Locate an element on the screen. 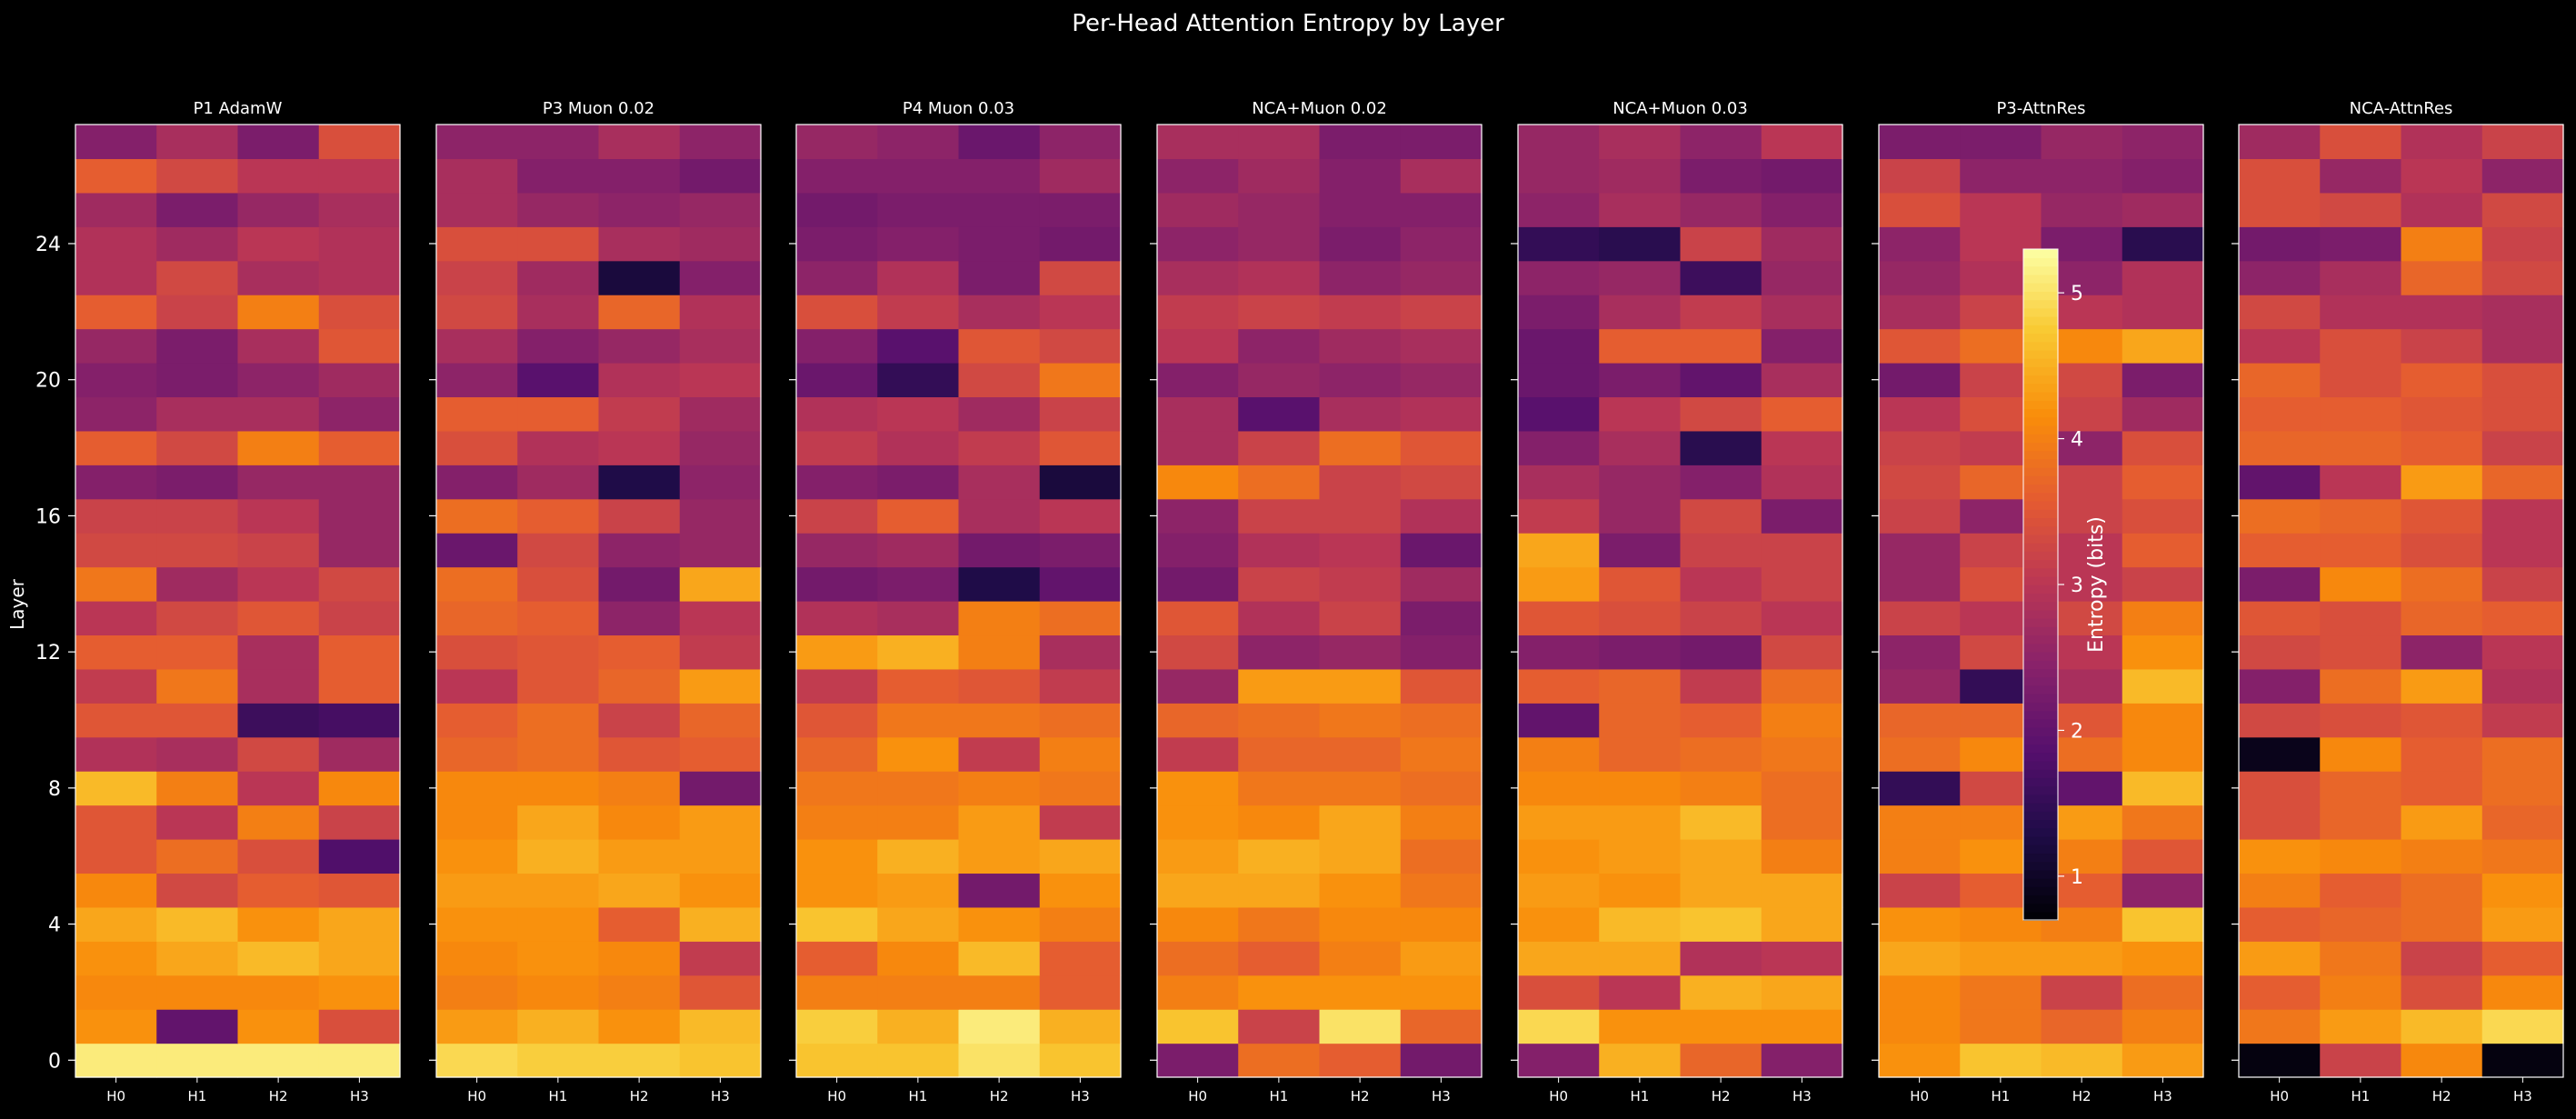  x-tick-label: H1 is located at coordinates (1278, 1096).